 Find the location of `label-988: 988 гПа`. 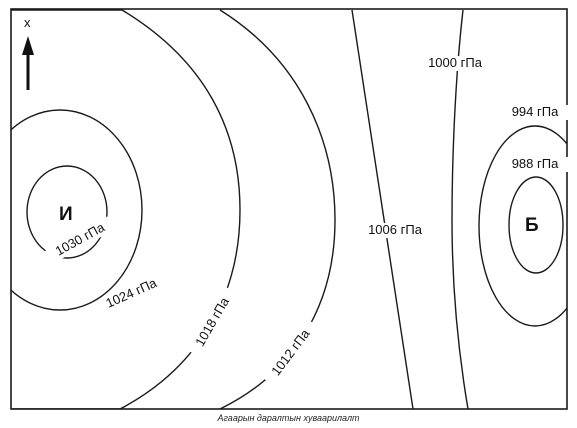

label-988: 988 гПа is located at coordinates (535, 163).